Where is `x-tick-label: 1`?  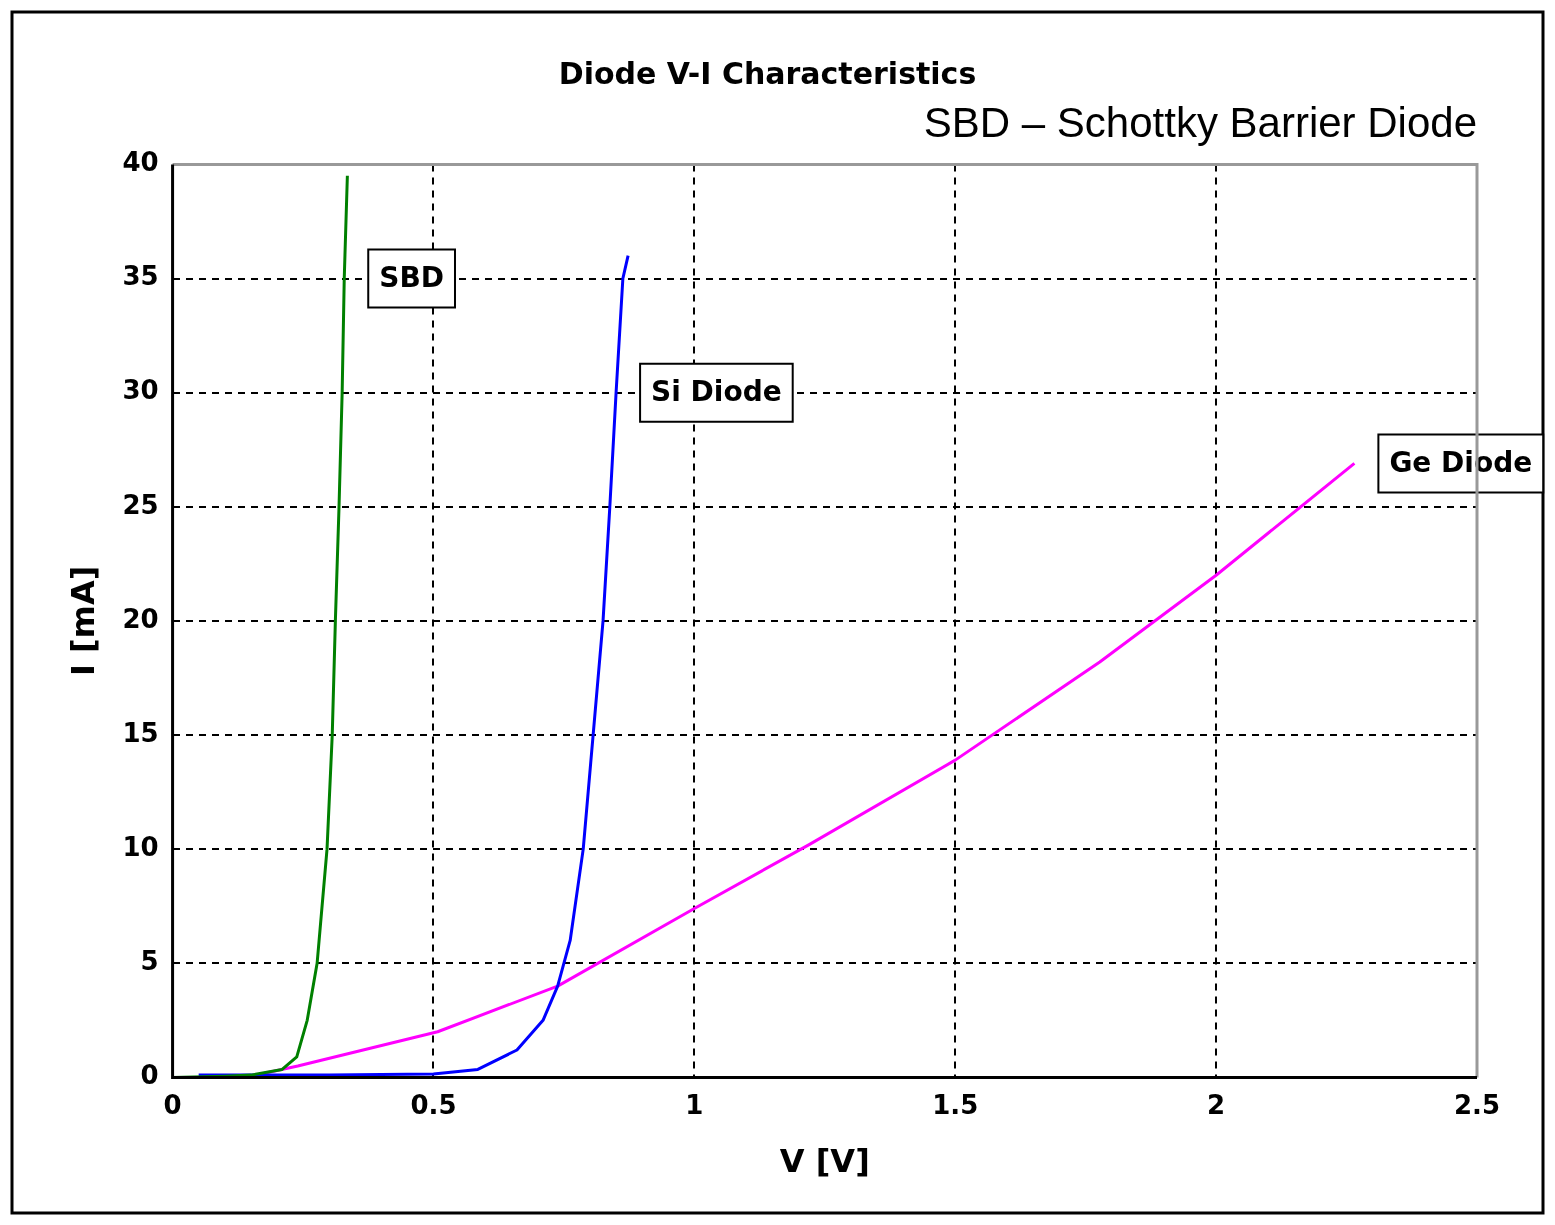
x-tick-label: 1 is located at coordinates (694, 1104).